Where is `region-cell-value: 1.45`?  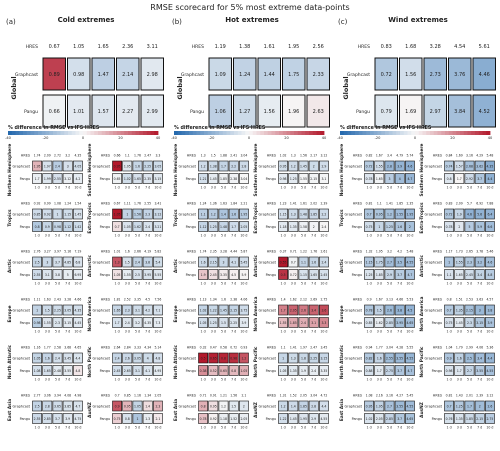 region-cell-value: 1.45 is located at coordinates (293, 419).